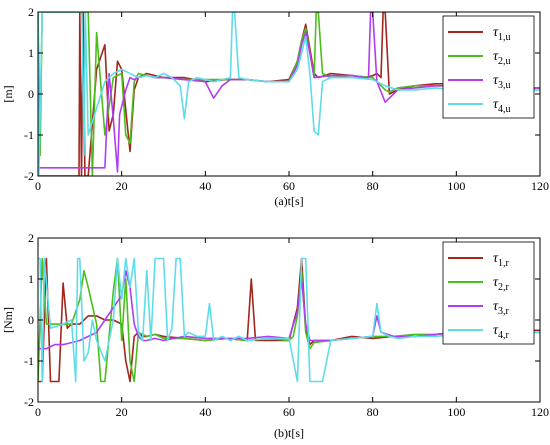  I want to click on legend-entry: τ3,r, so click(501, 308).